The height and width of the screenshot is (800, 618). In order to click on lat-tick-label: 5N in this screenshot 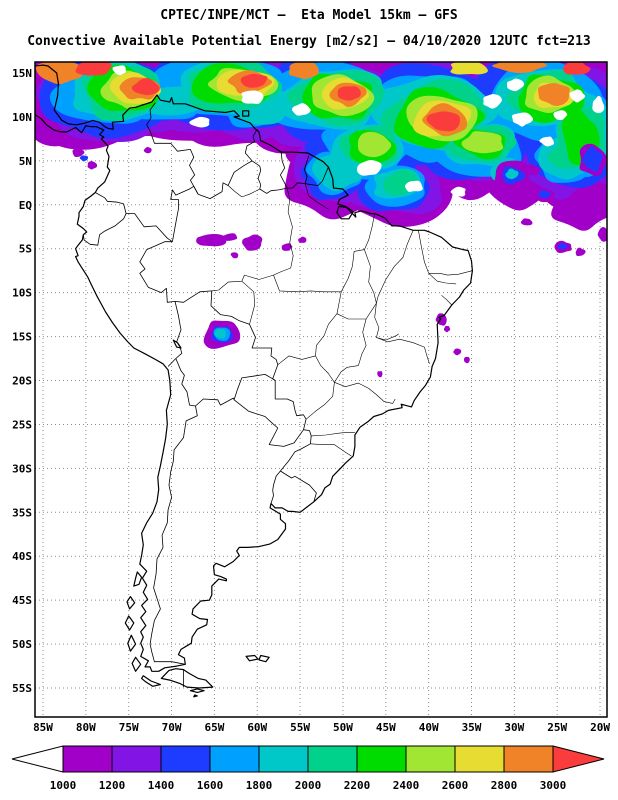, I will do `click(25, 161)`.